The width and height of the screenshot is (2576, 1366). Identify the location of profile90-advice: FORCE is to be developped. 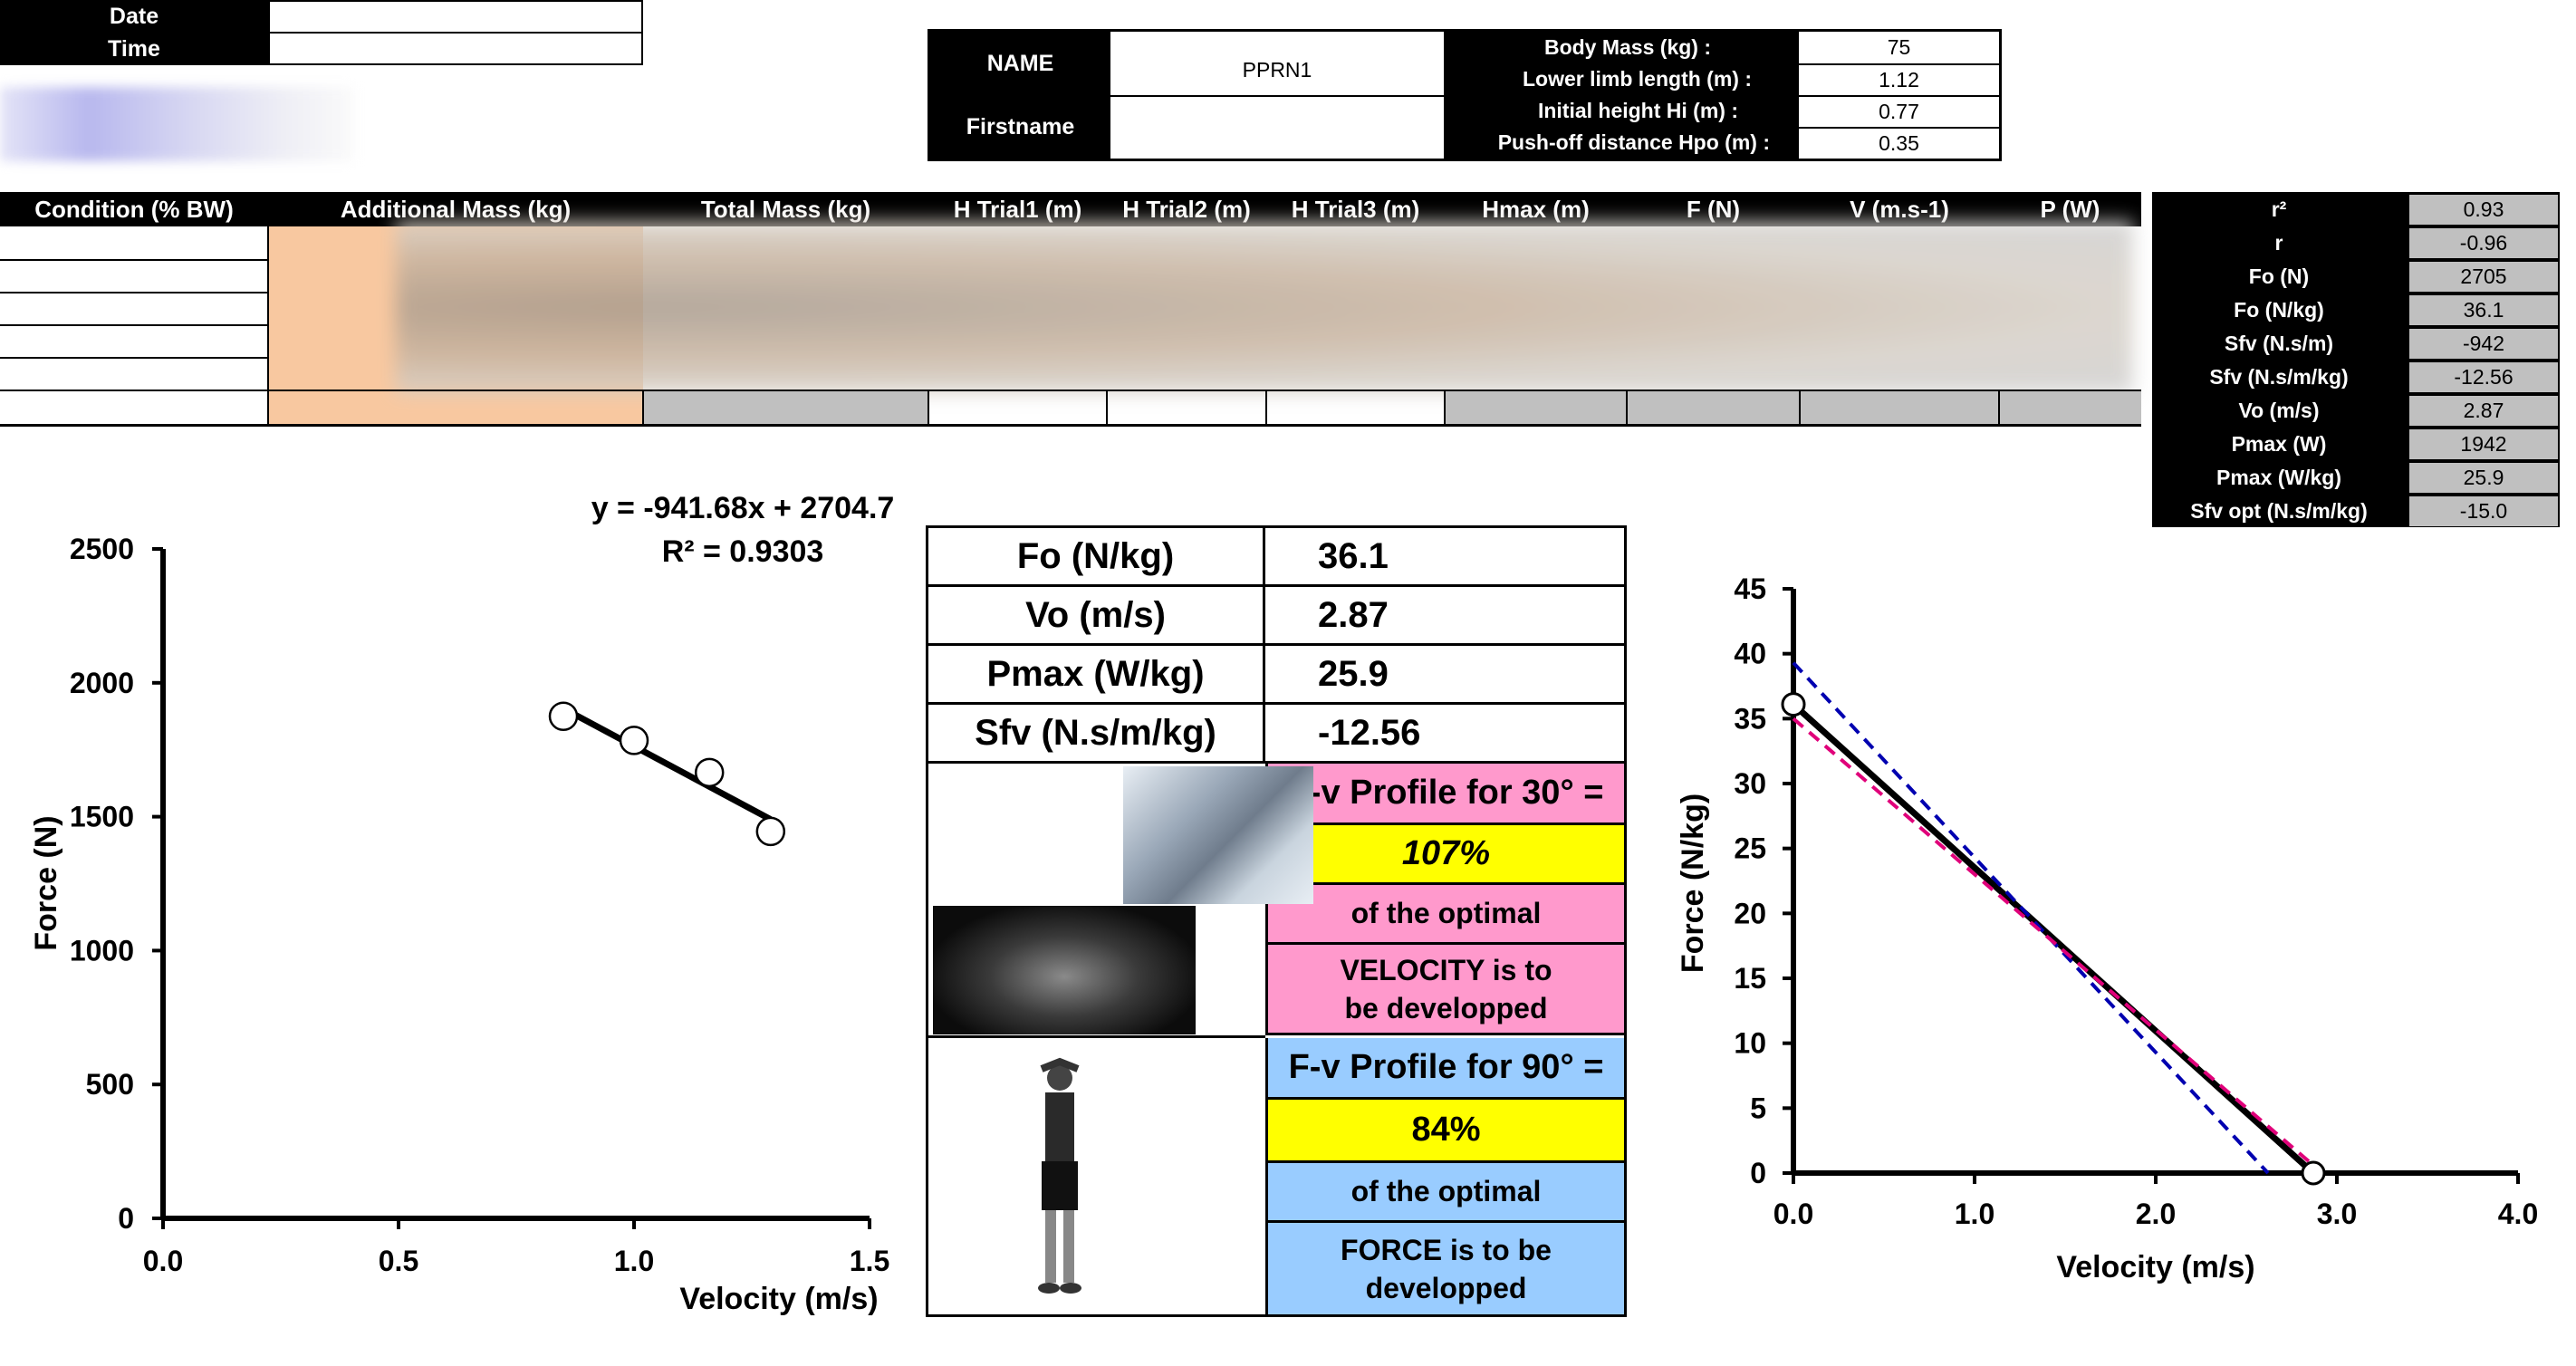
(1444, 1269).